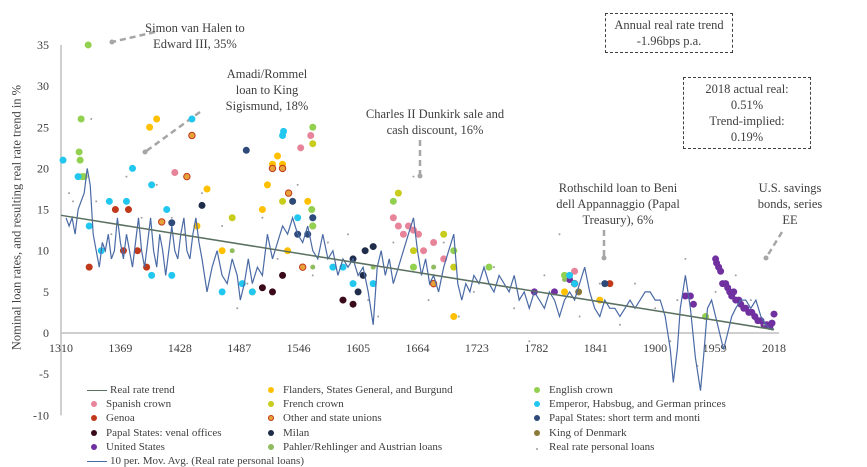 This screenshot has height=467, width=867. I want to click on legend-item: United States, so click(126, 447).